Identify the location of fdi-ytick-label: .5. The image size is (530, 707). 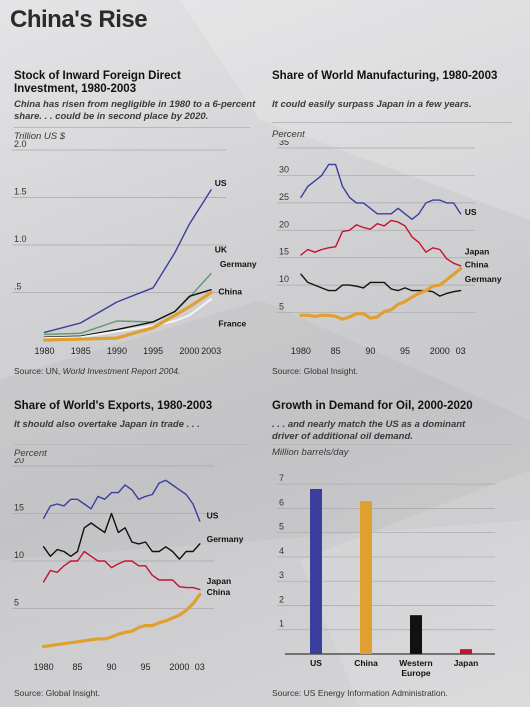
(18, 287).